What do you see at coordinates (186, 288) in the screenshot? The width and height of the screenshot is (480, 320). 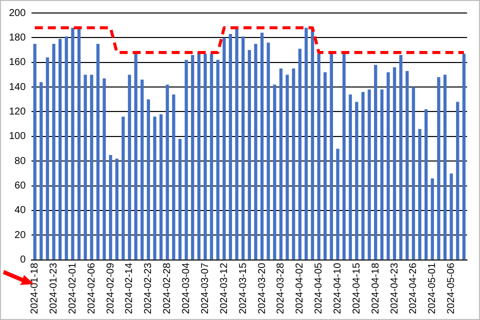 I see `x-tick-label: 2024-03-04` at bounding box center [186, 288].